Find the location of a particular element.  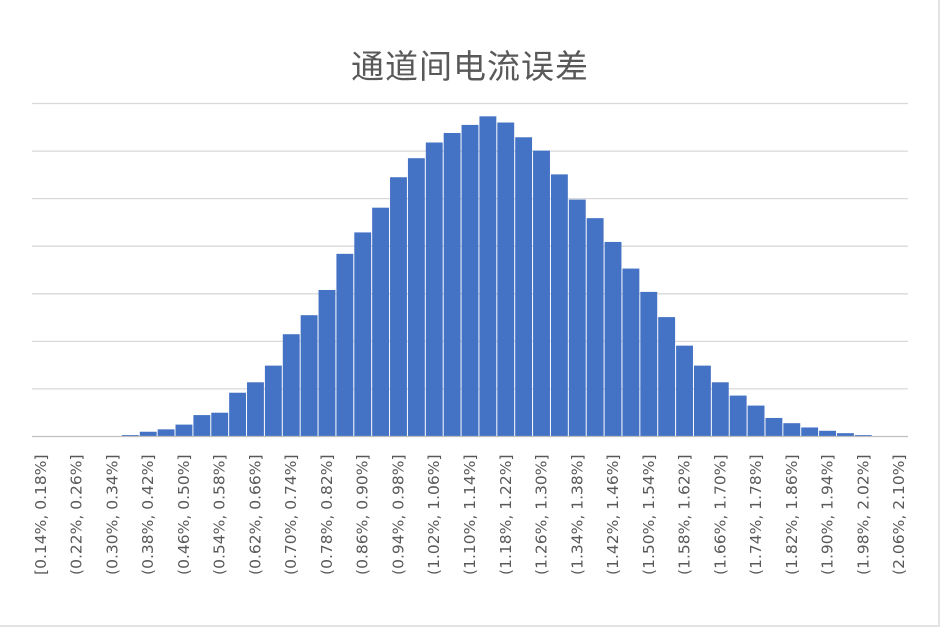

x-tick-label: (1.58%, 1.62%] is located at coordinates (685, 515).